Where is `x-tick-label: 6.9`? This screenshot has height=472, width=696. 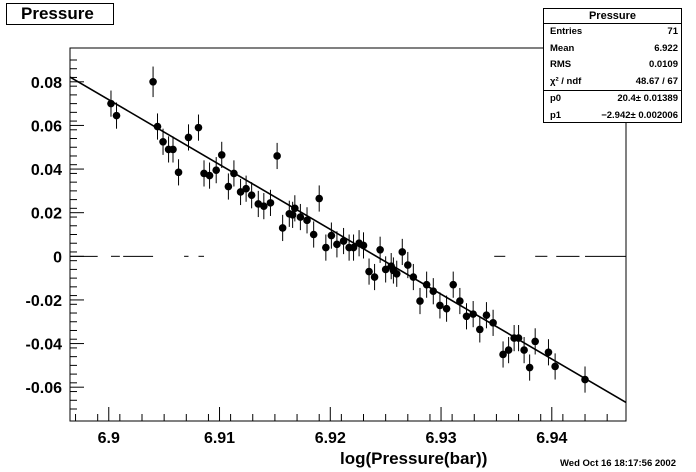
x-tick-label: 6.9 is located at coordinates (109, 438).